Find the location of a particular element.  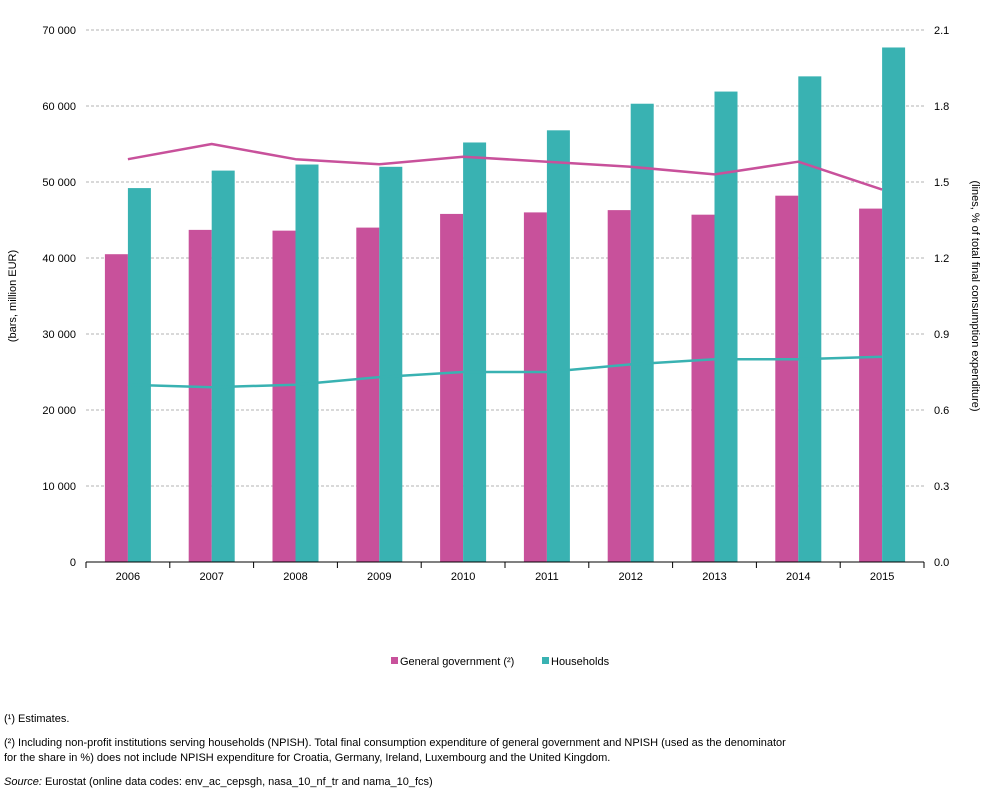

x-tick-label: 2013 is located at coordinates (714, 577).